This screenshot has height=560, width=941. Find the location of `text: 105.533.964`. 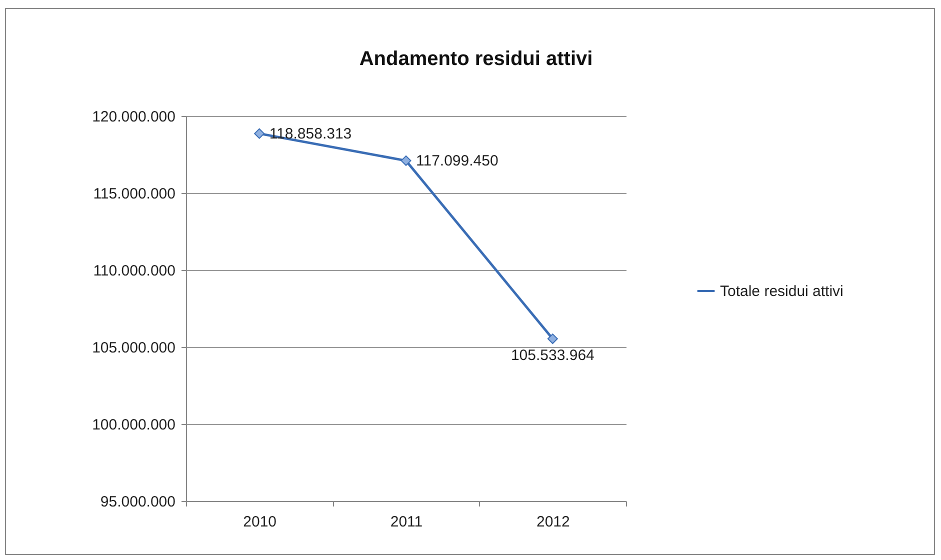

text: 105.533.964 is located at coordinates (552, 355).